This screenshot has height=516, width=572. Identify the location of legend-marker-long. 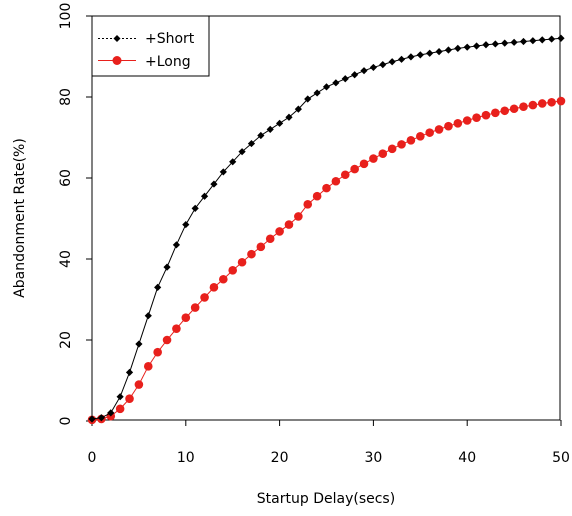
(117, 60).